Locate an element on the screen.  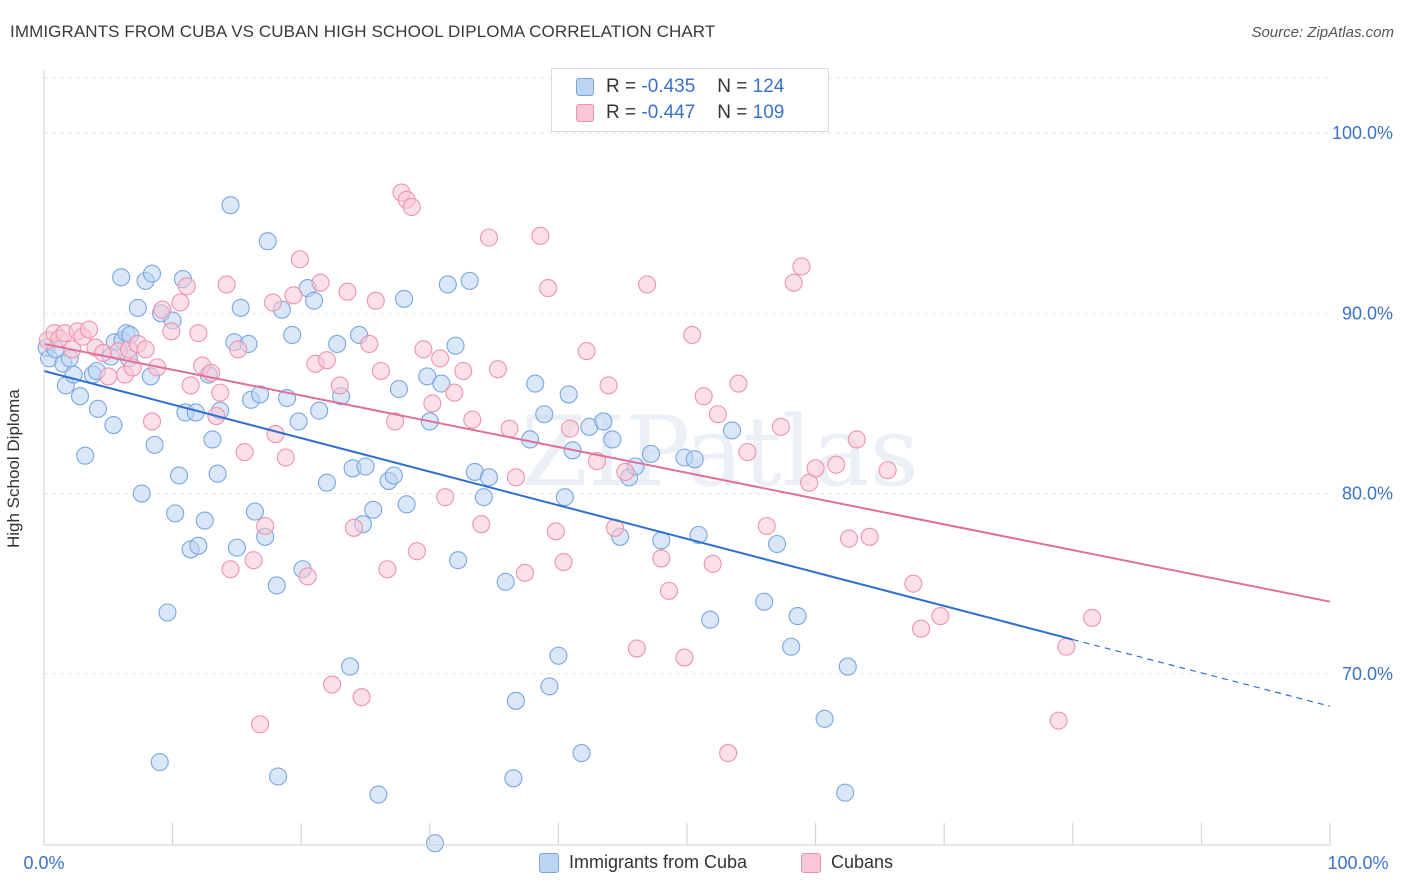
y-tick-label: 90.0% is located at coordinates (1367, 313).